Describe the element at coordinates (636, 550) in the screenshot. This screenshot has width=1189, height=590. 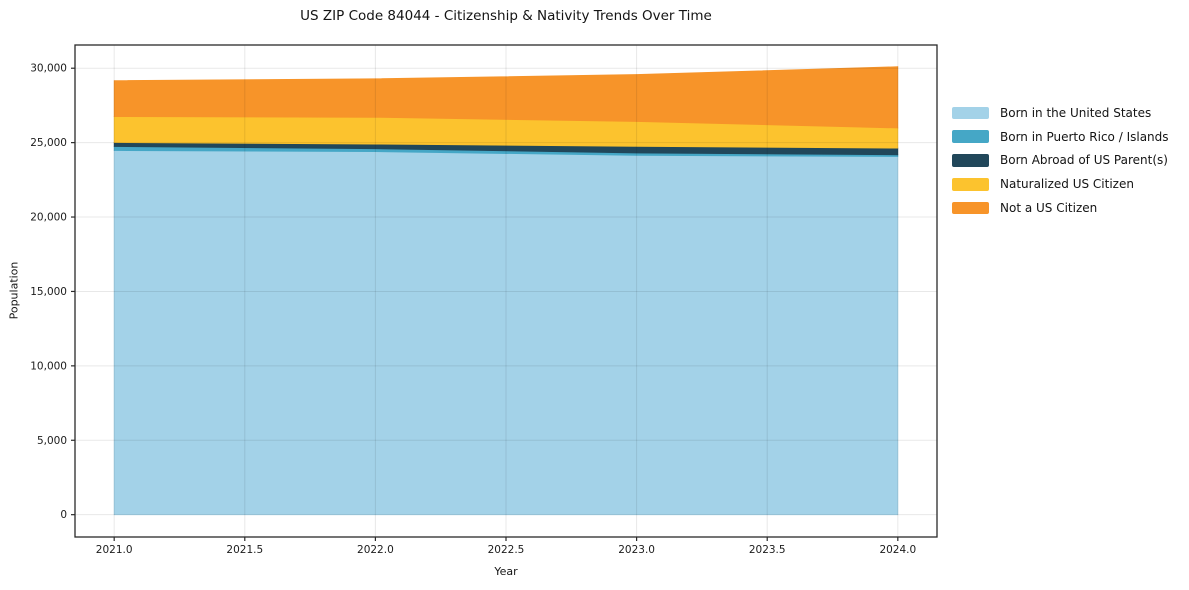
I see `x-tick-label: 2023.0` at that location.